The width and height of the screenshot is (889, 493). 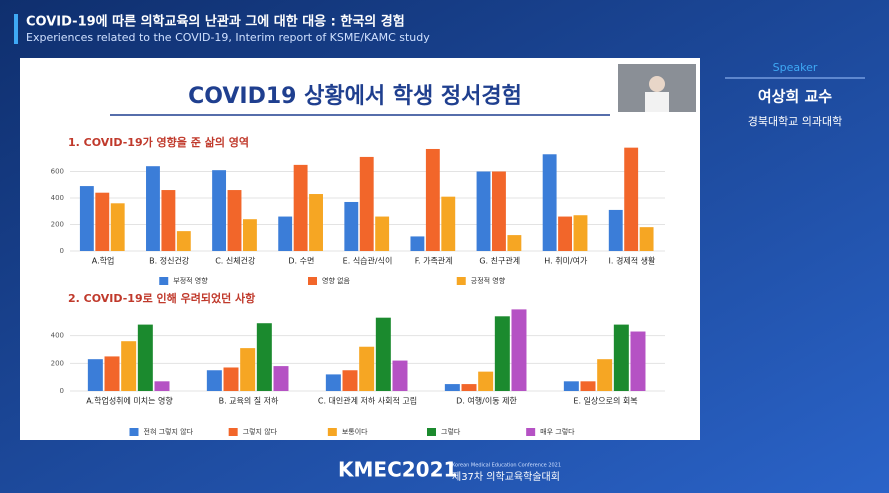 I want to click on x-tick-label: E. 식습관/식이, so click(x=368, y=261).